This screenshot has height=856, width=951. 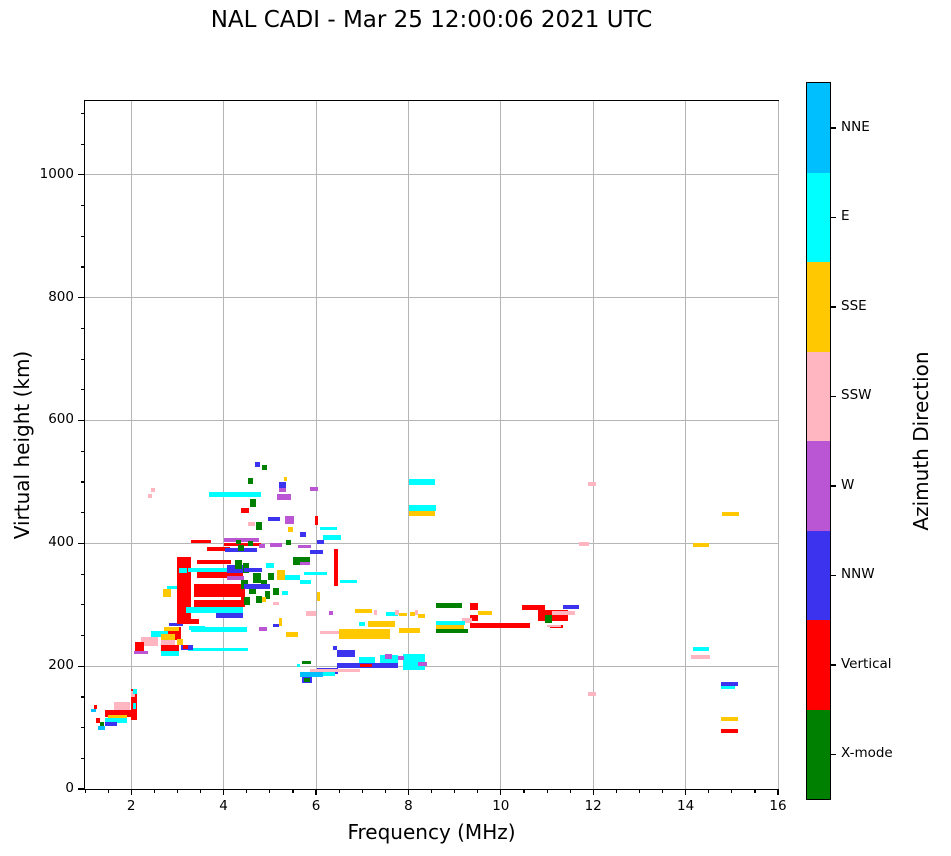 I want to click on colorbar-tick-label: SSE, so click(x=854, y=305).